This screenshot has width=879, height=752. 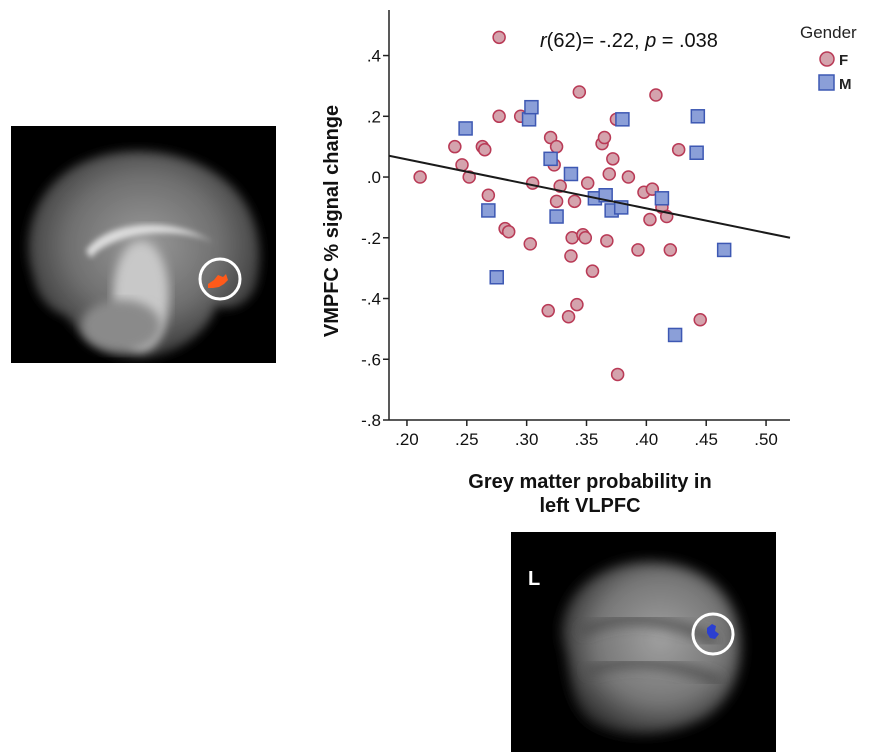 I want to click on correlation-annotation: r(62)= -.22, p = .038, so click(x=629, y=41).